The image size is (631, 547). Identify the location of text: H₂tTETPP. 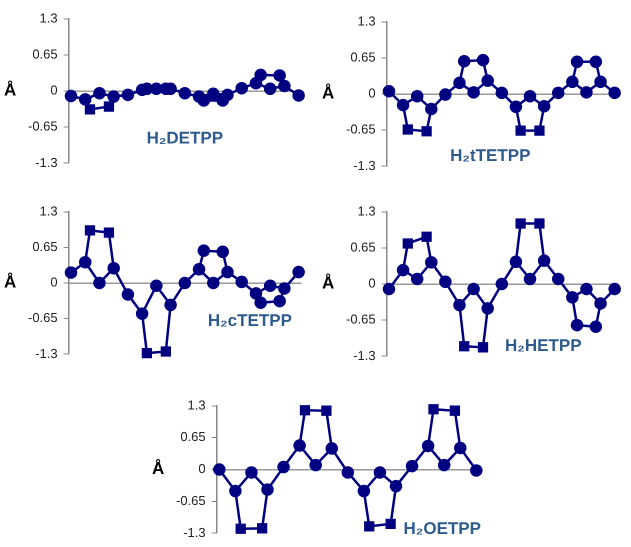
(490, 155).